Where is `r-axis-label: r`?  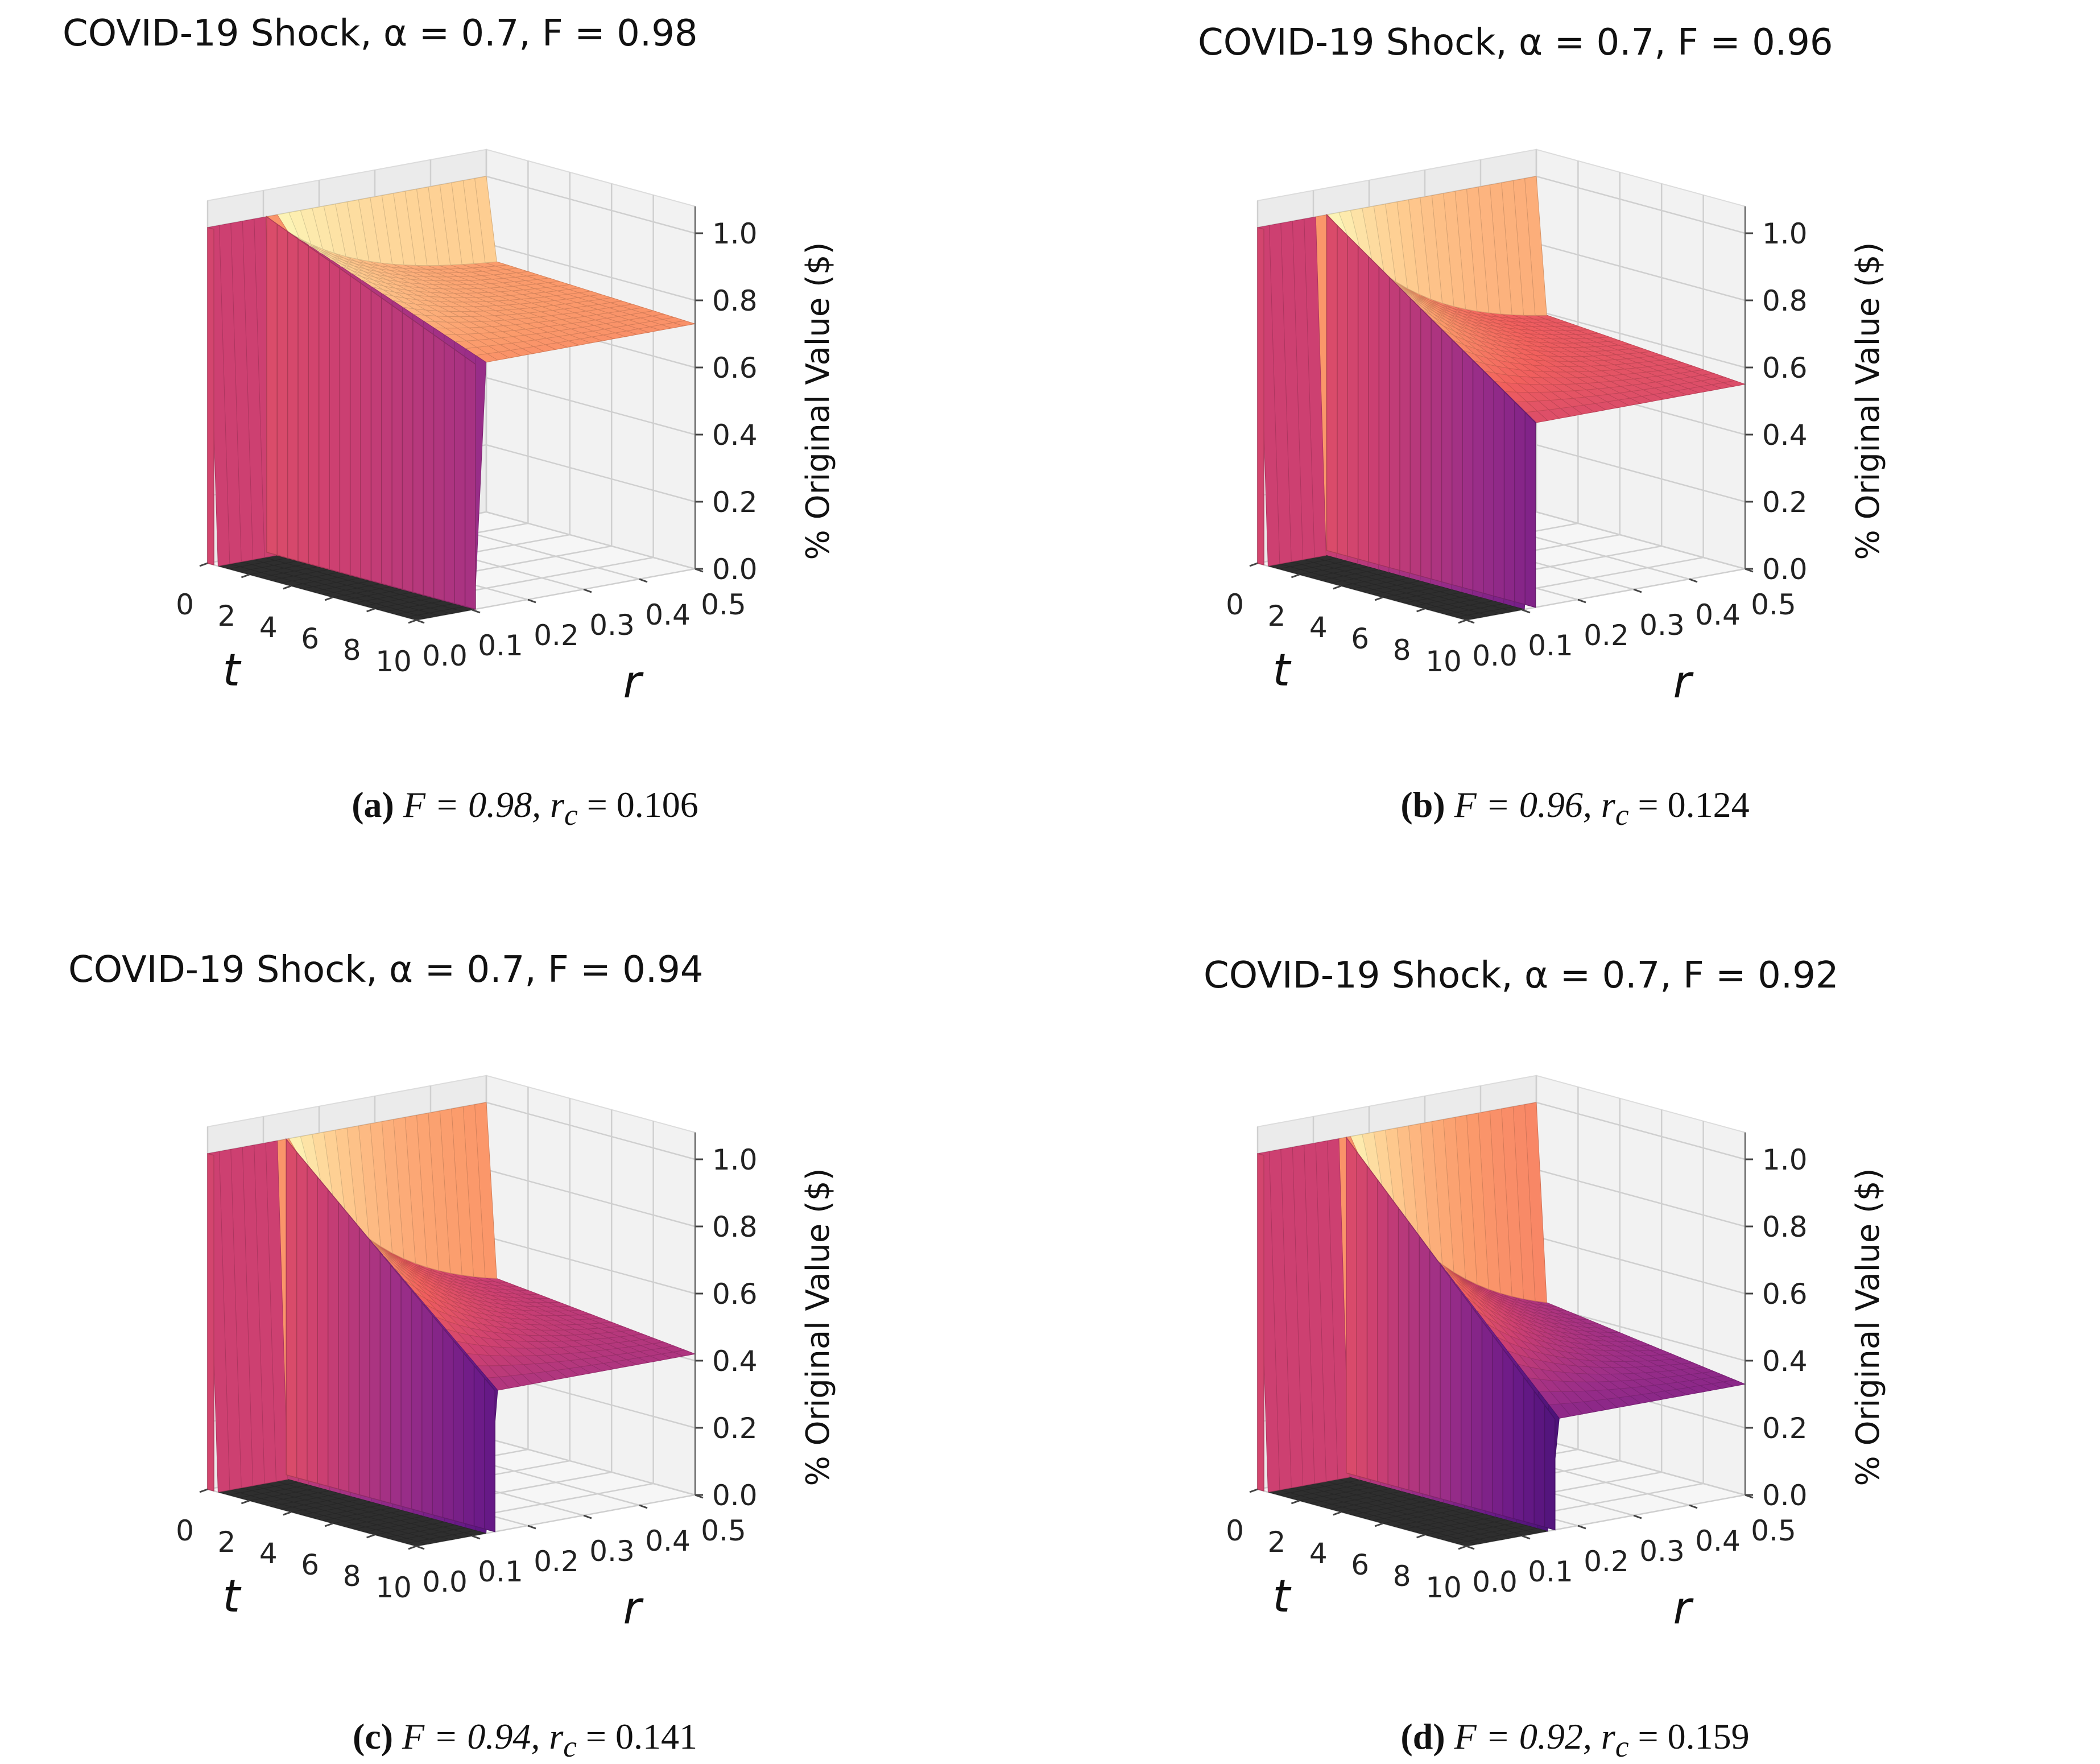
r-axis-label: r is located at coordinates (1683, 1608).